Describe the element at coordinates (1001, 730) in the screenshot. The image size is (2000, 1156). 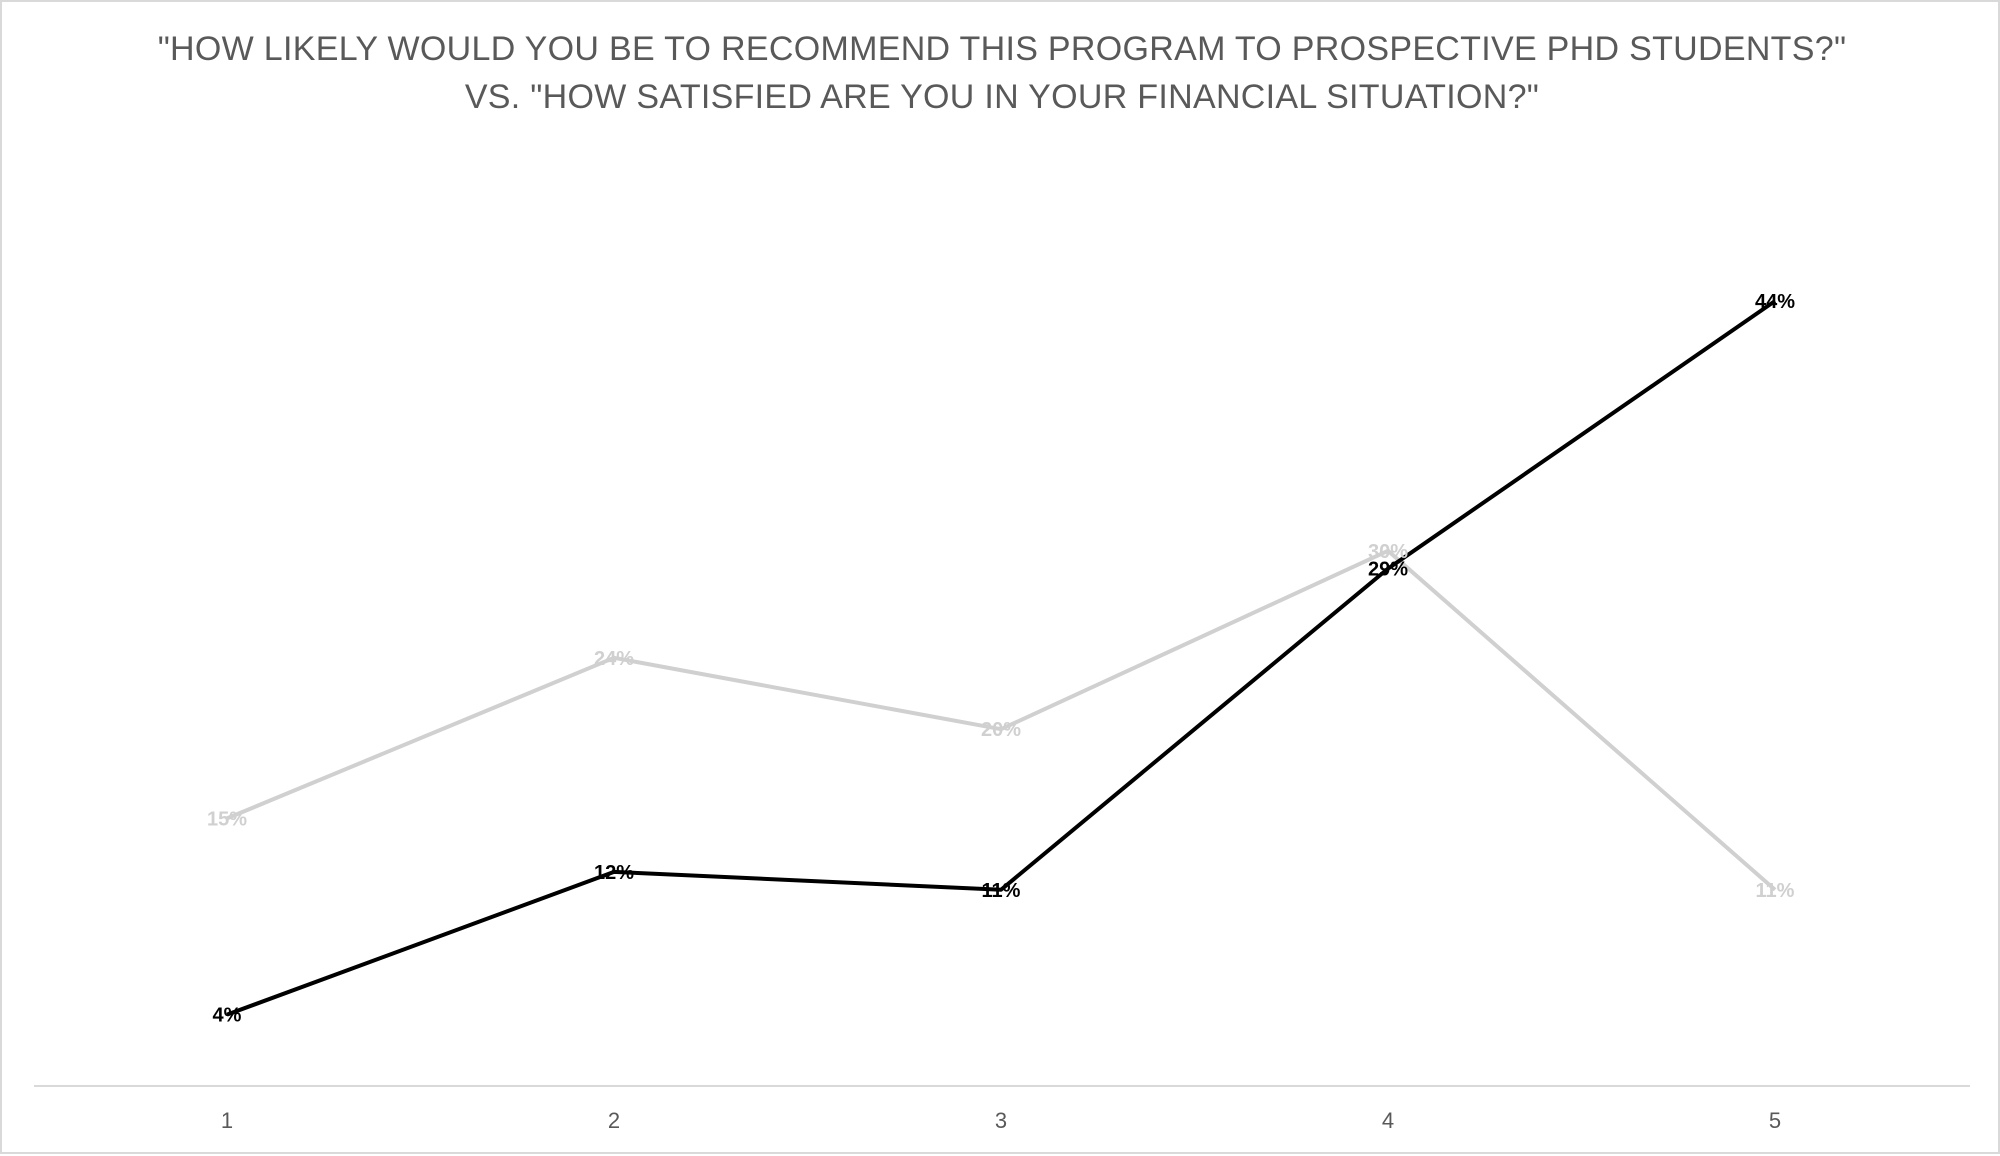
I see `data-label: 20%` at that location.